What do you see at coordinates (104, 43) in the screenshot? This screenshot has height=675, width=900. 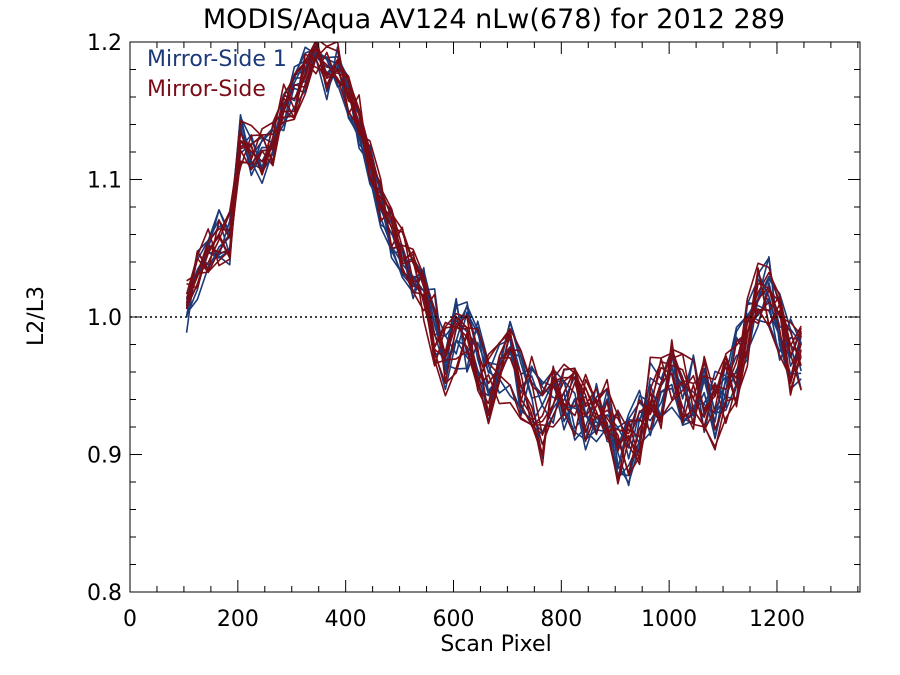 I see `y-tick-label: 1.2` at bounding box center [104, 43].